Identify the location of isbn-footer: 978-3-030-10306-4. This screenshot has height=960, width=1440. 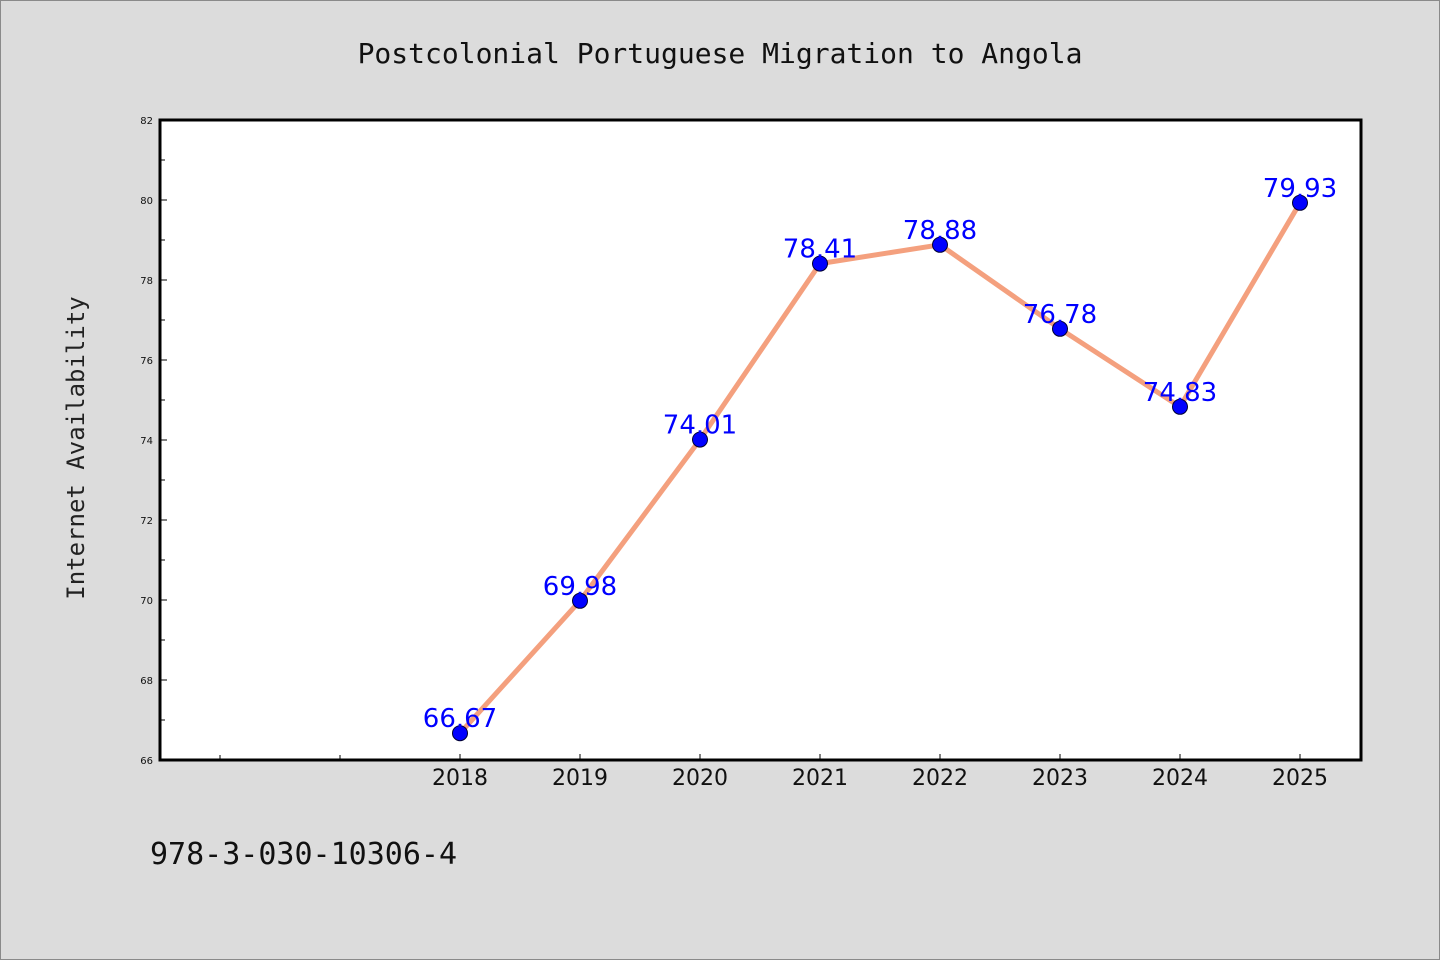
(303, 854).